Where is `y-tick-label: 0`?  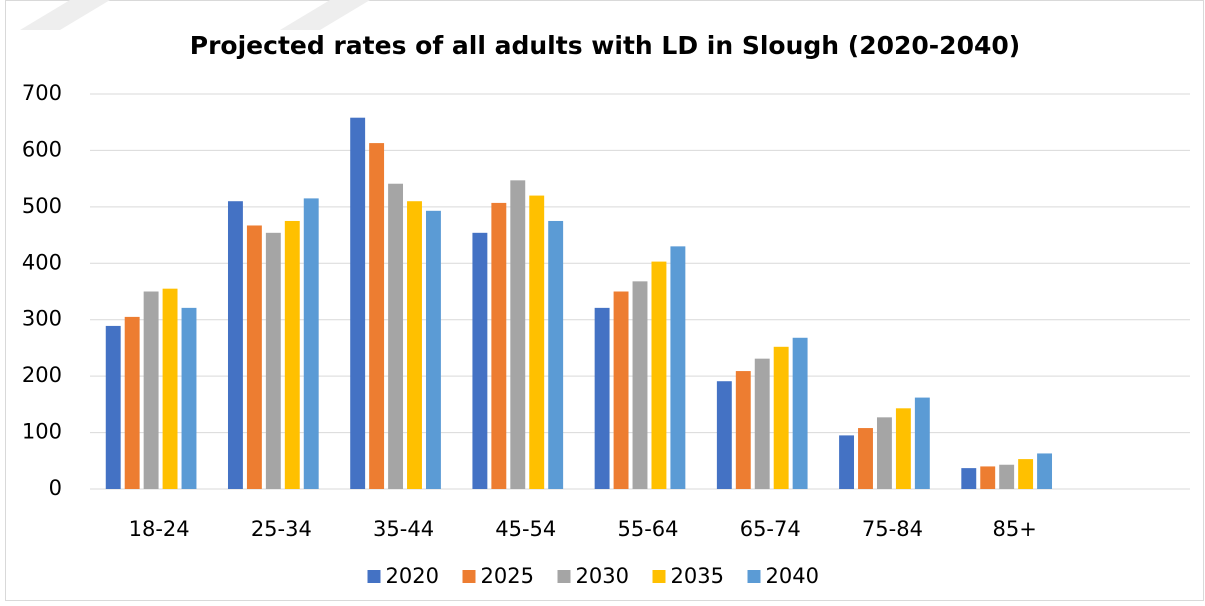 y-tick-label: 0 is located at coordinates (55, 488).